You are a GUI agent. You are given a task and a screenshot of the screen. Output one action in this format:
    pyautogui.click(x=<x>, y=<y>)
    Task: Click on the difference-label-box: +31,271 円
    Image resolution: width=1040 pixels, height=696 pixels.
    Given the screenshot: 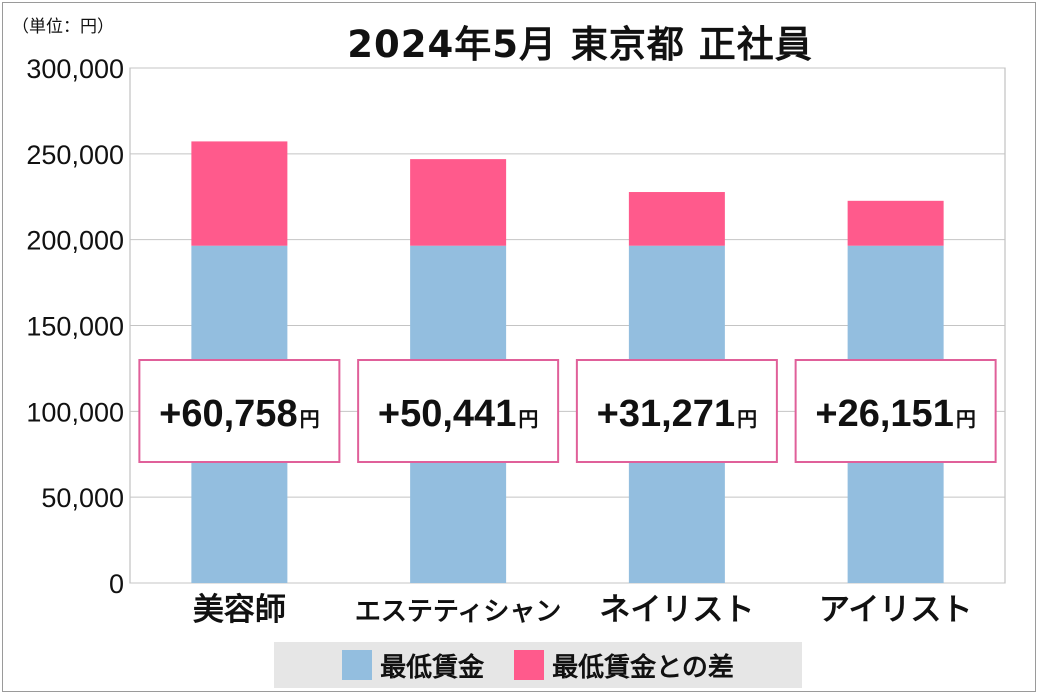 What is the action you would take?
    pyautogui.click(x=676, y=411)
    